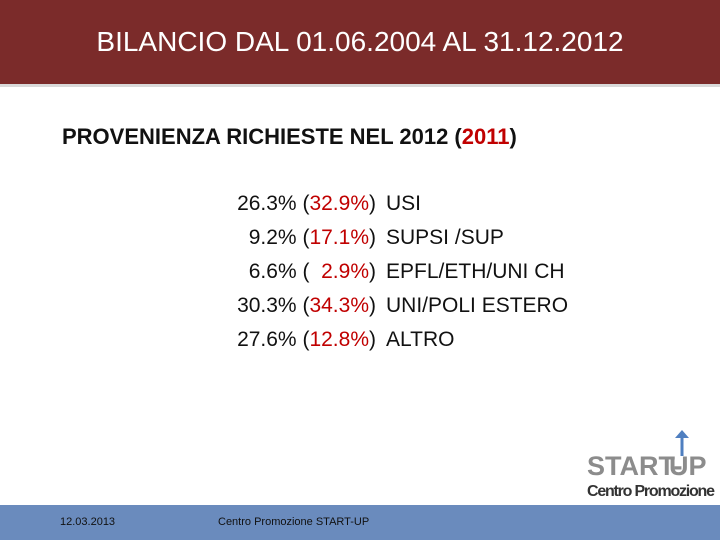  I want to click on row-label: UNI/POLI ESTERO, so click(477, 305).